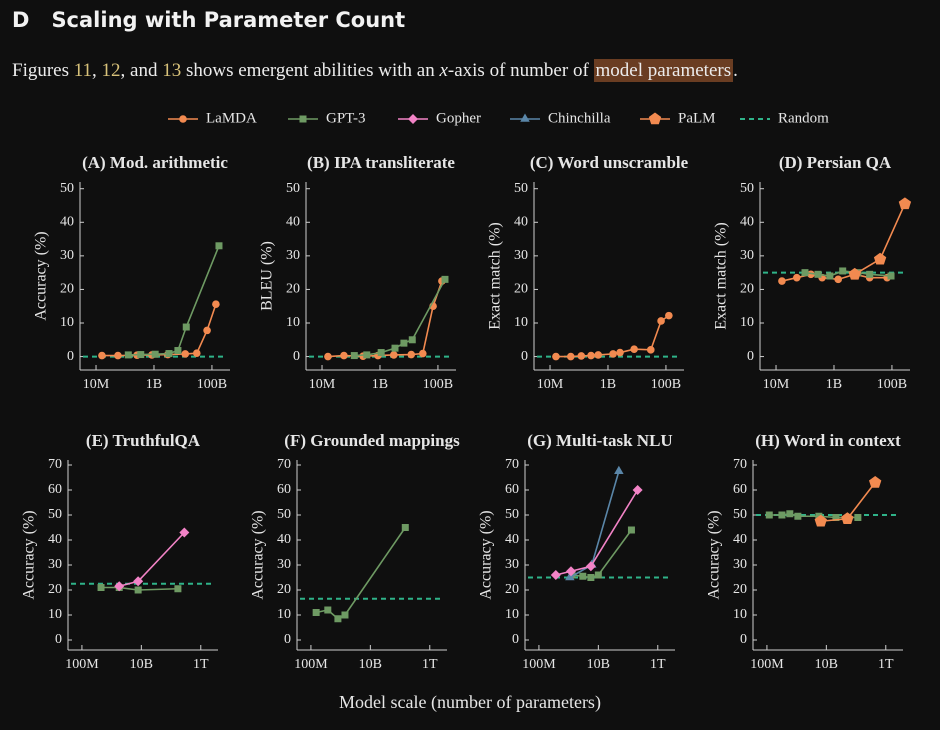  What do you see at coordinates (231, 118) in the screenshot?
I see `legend-label: LaMDA` at bounding box center [231, 118].